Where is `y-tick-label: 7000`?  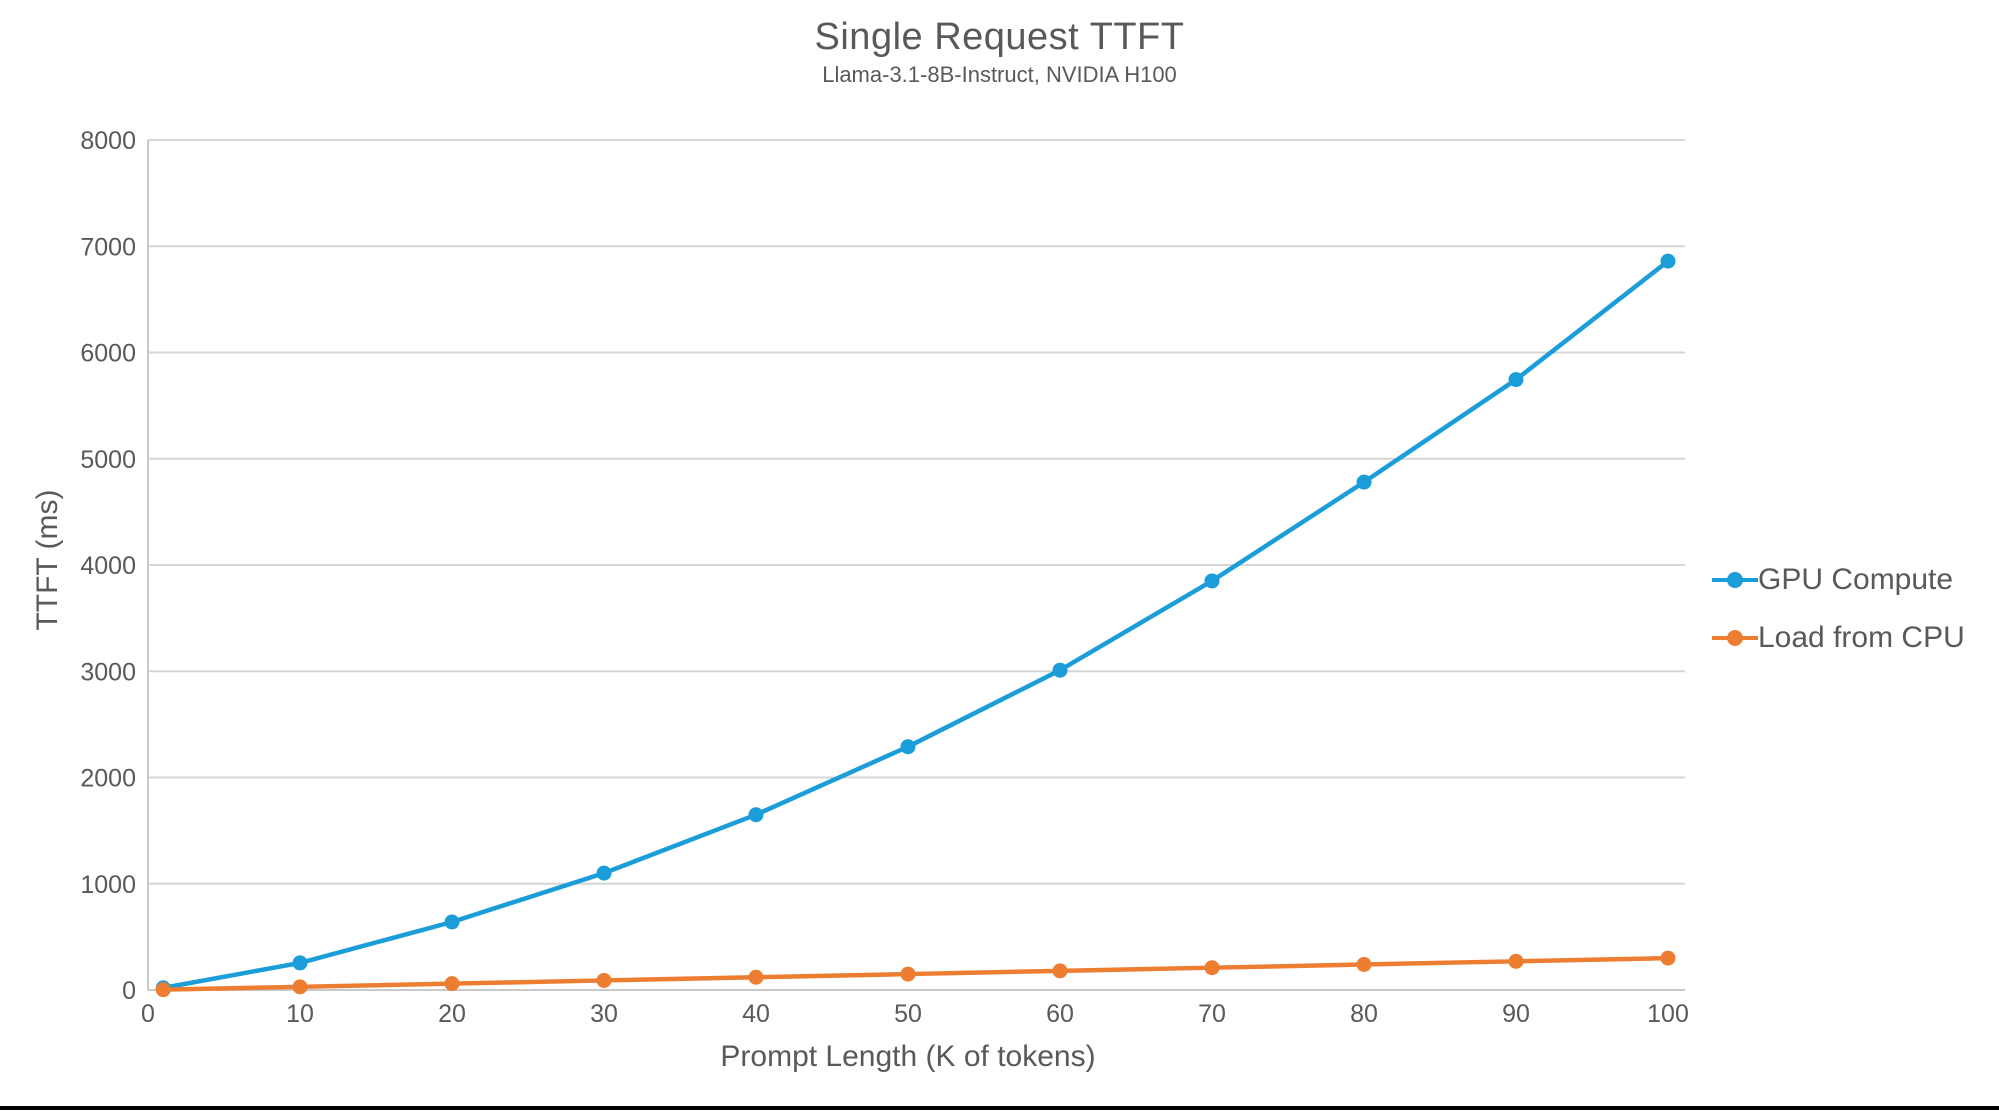 y-tick-label: 7000 is located at coordinates (108, 247).